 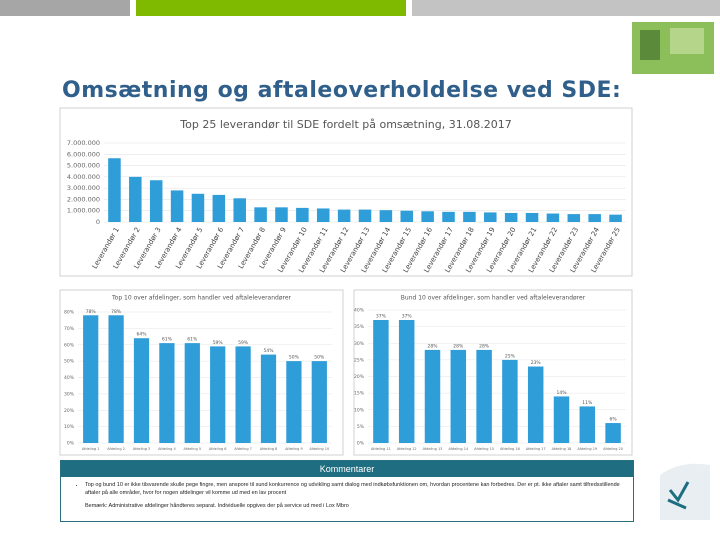 I want to click on y-tick-label: 7.000.000, so click(x=83, y=143).